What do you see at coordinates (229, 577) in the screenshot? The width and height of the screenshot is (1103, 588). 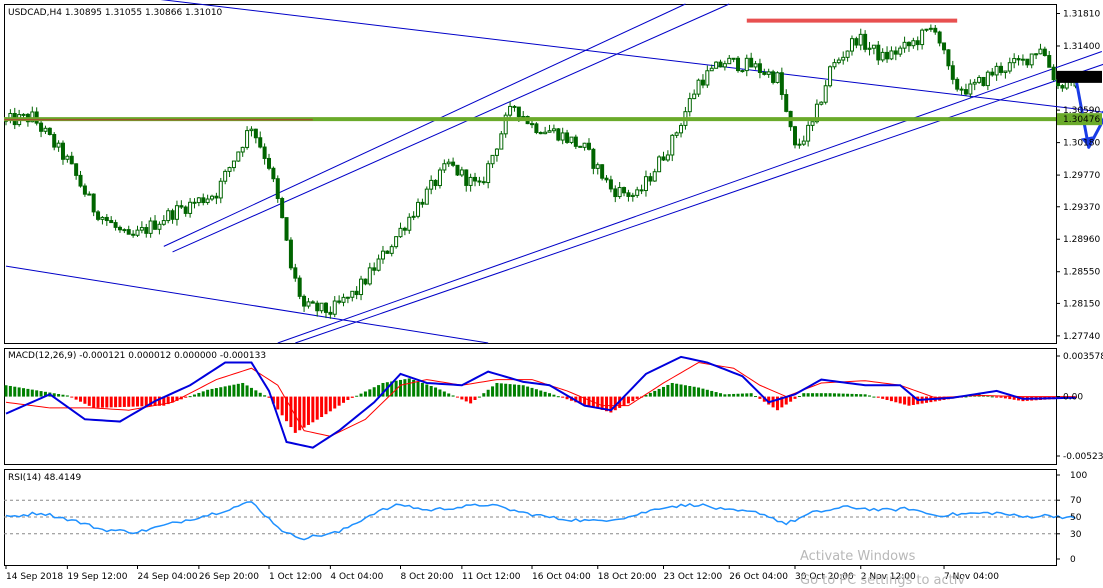 I see `time-axis-label: 26 Sep 20:00` at bounding box center [229, 577].